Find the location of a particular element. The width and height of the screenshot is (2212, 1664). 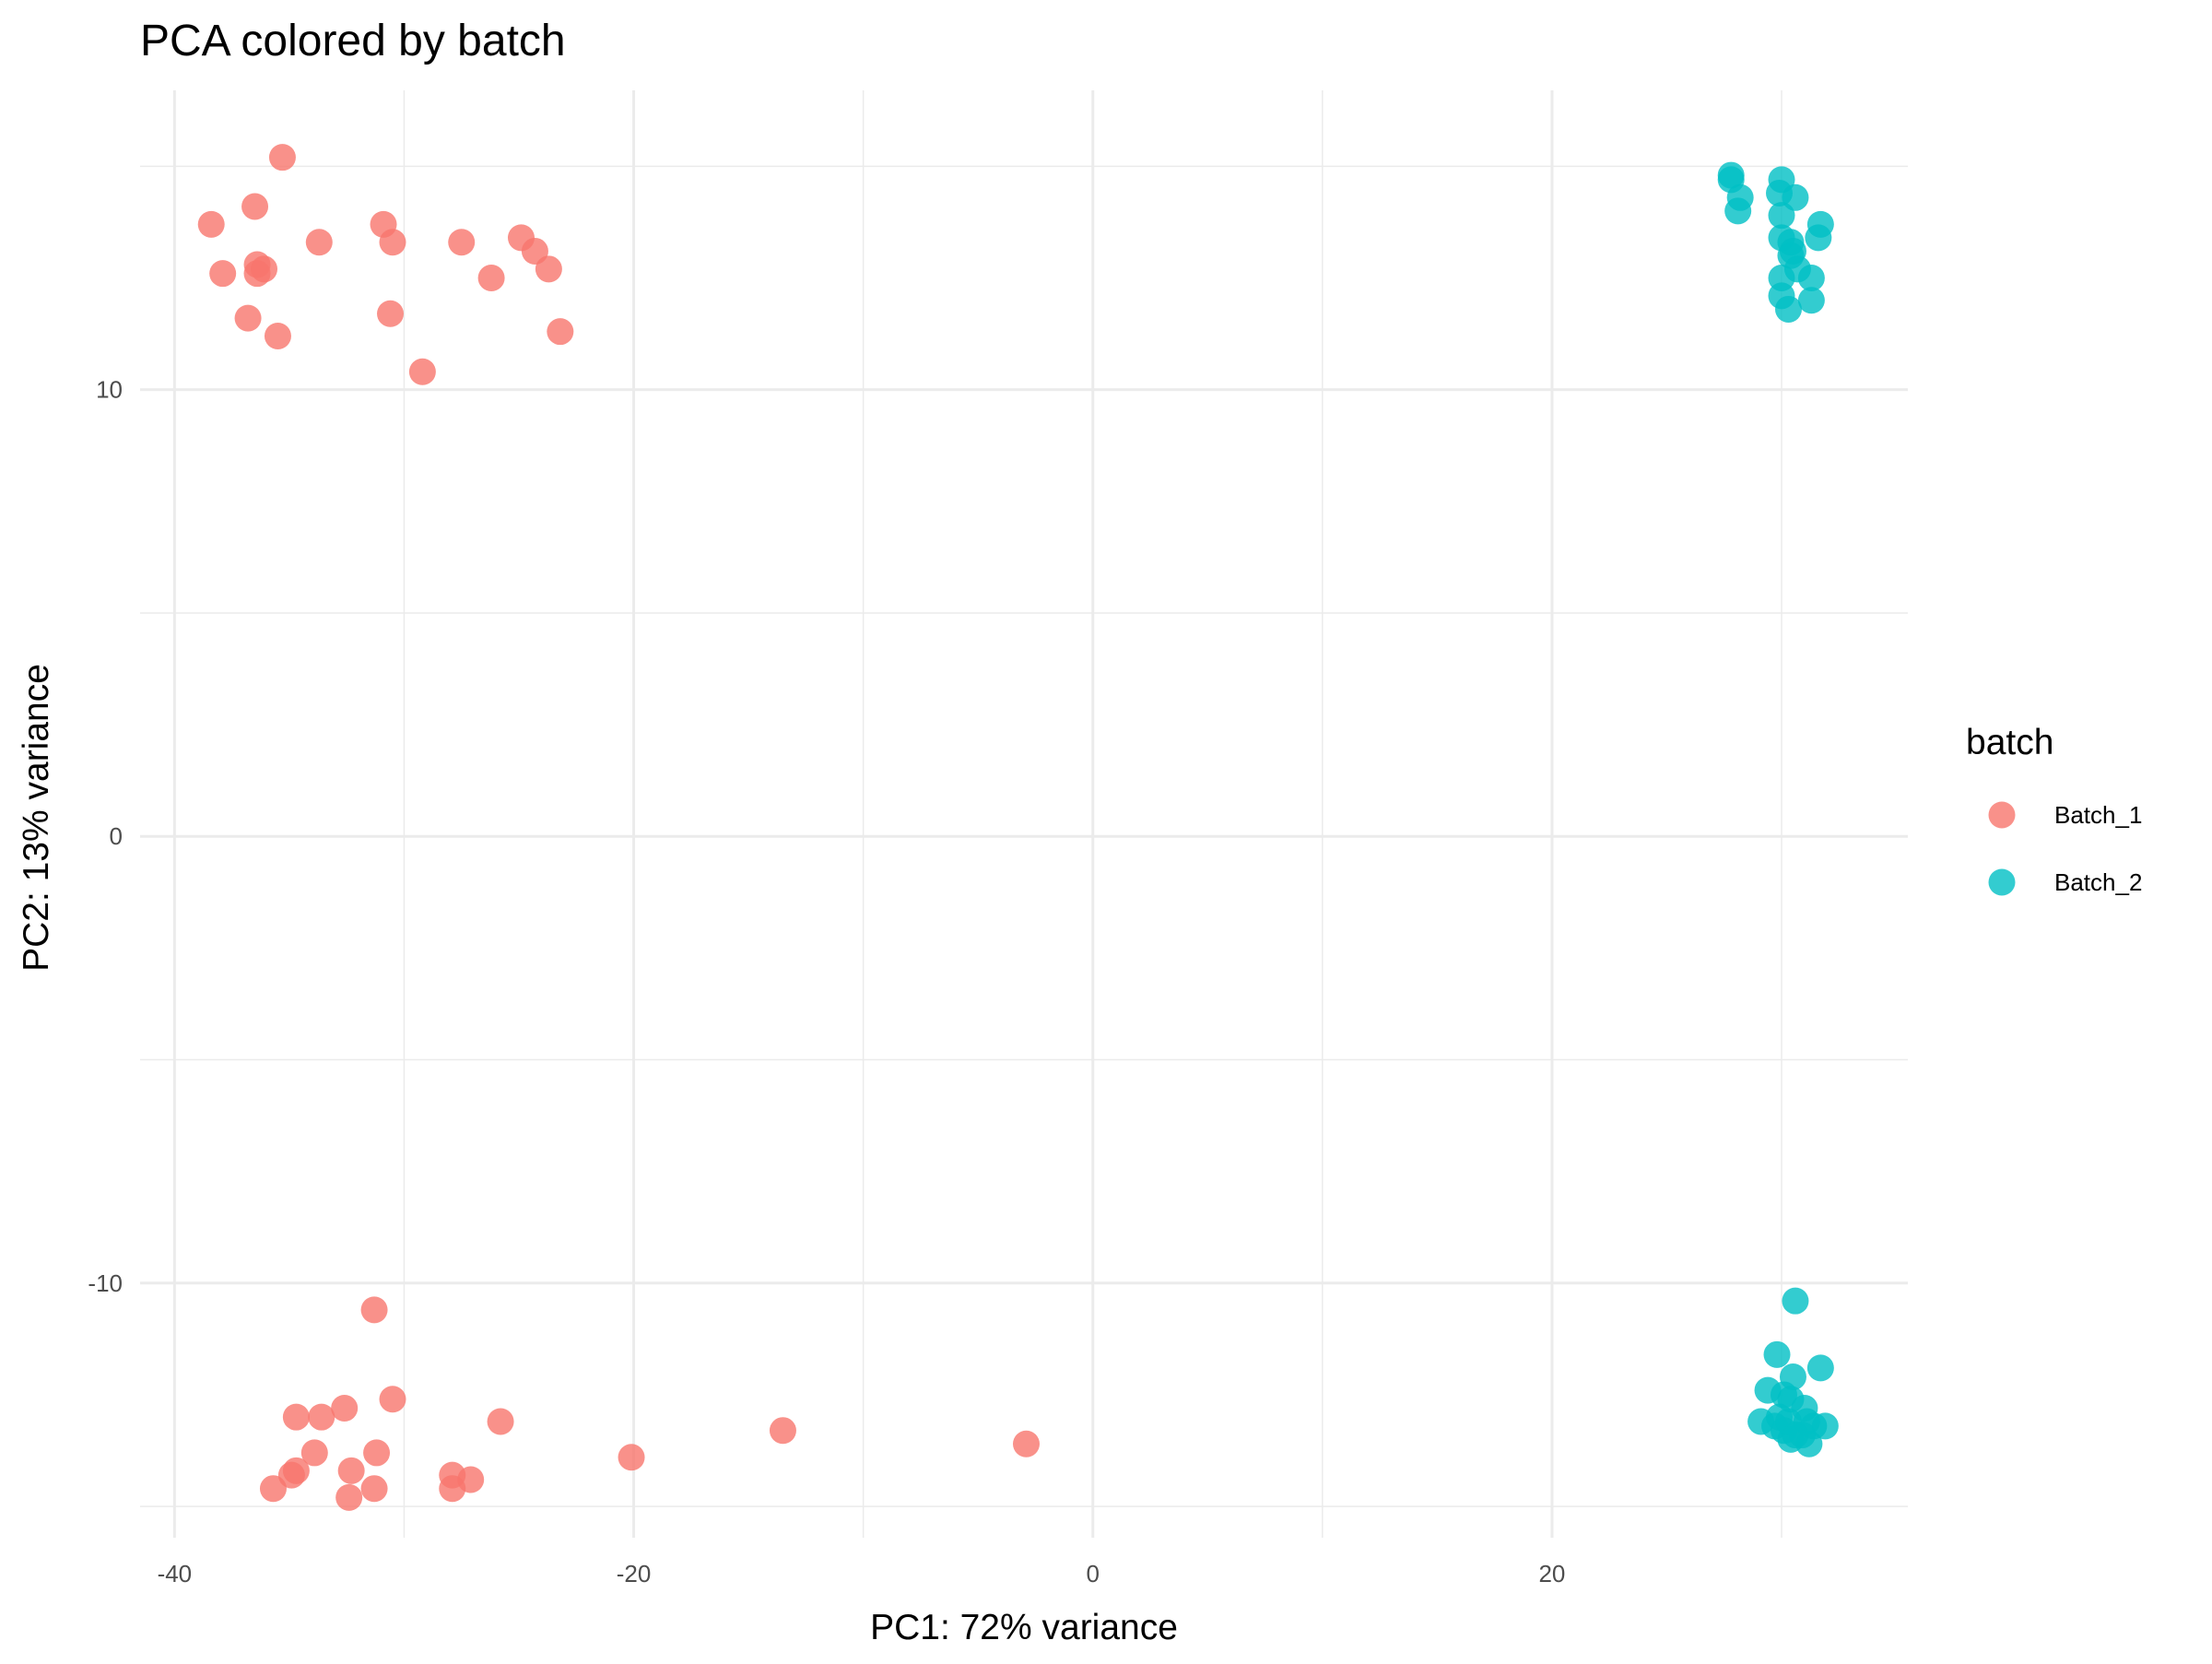

y-tick-label: 10 is located at coordinates (109, 390).